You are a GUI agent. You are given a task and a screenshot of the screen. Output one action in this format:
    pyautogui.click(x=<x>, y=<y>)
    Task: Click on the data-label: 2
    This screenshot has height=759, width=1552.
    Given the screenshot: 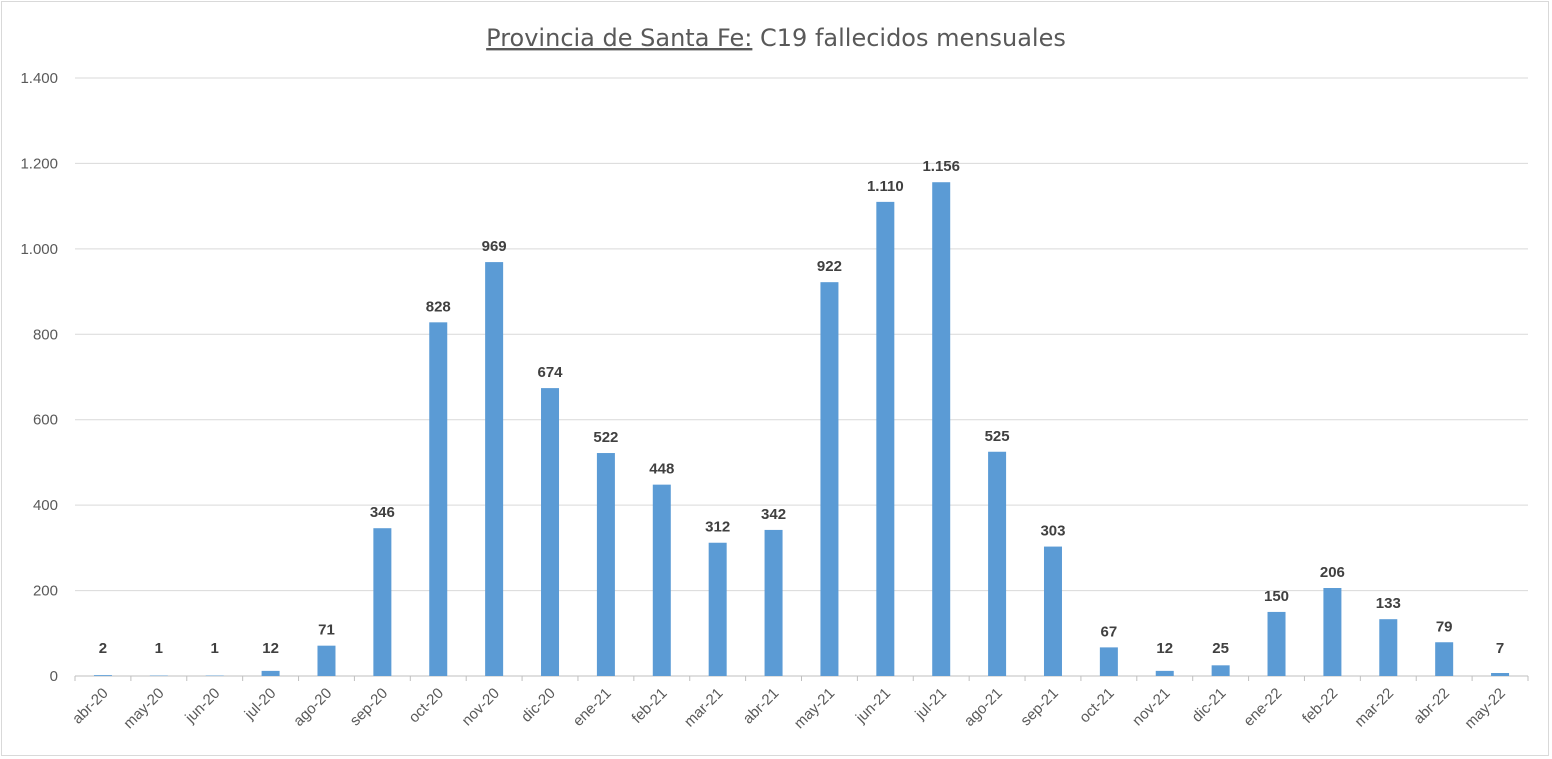 What is the action you would take?
    pyautogui.click(x=103, y=648)
    